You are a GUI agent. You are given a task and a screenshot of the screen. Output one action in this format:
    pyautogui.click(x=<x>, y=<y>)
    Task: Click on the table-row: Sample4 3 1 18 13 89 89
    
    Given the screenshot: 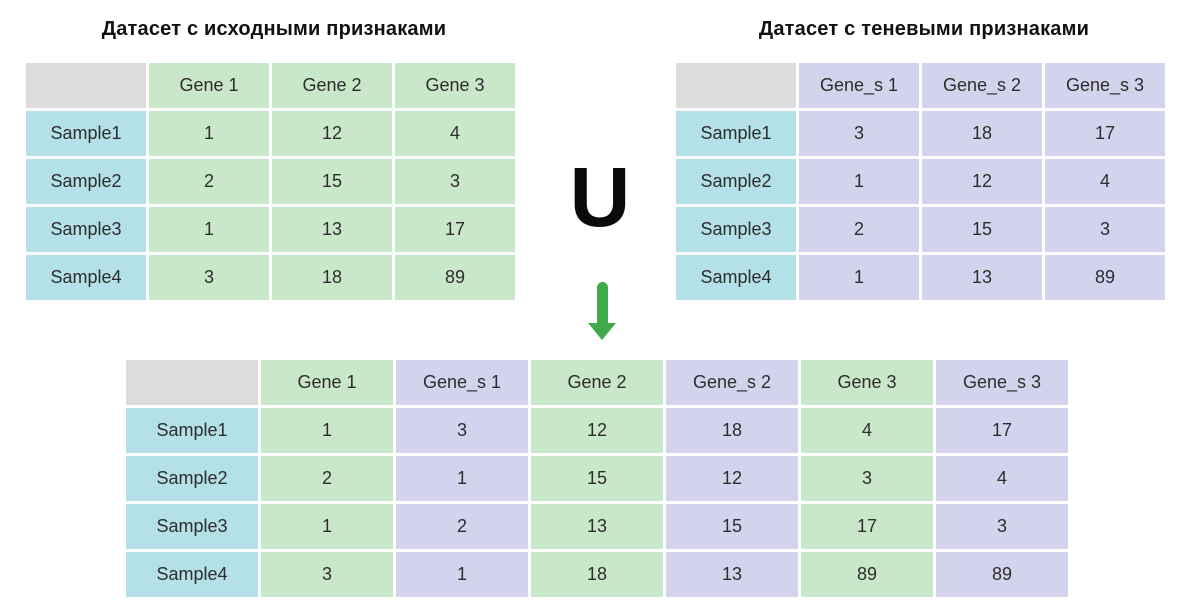 What is the action you would take?
    pyautogui.click(x=597, y=574)
    